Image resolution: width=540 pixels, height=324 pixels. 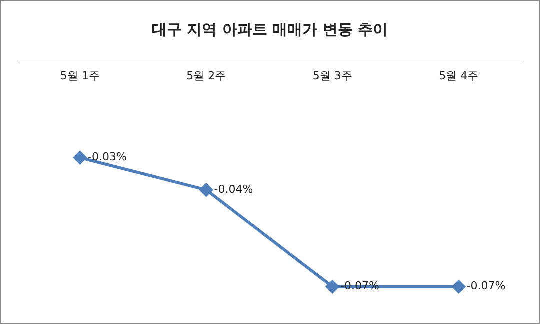 I want to click on x-tick-label: 5월 4주, so click(x=459, y=76).